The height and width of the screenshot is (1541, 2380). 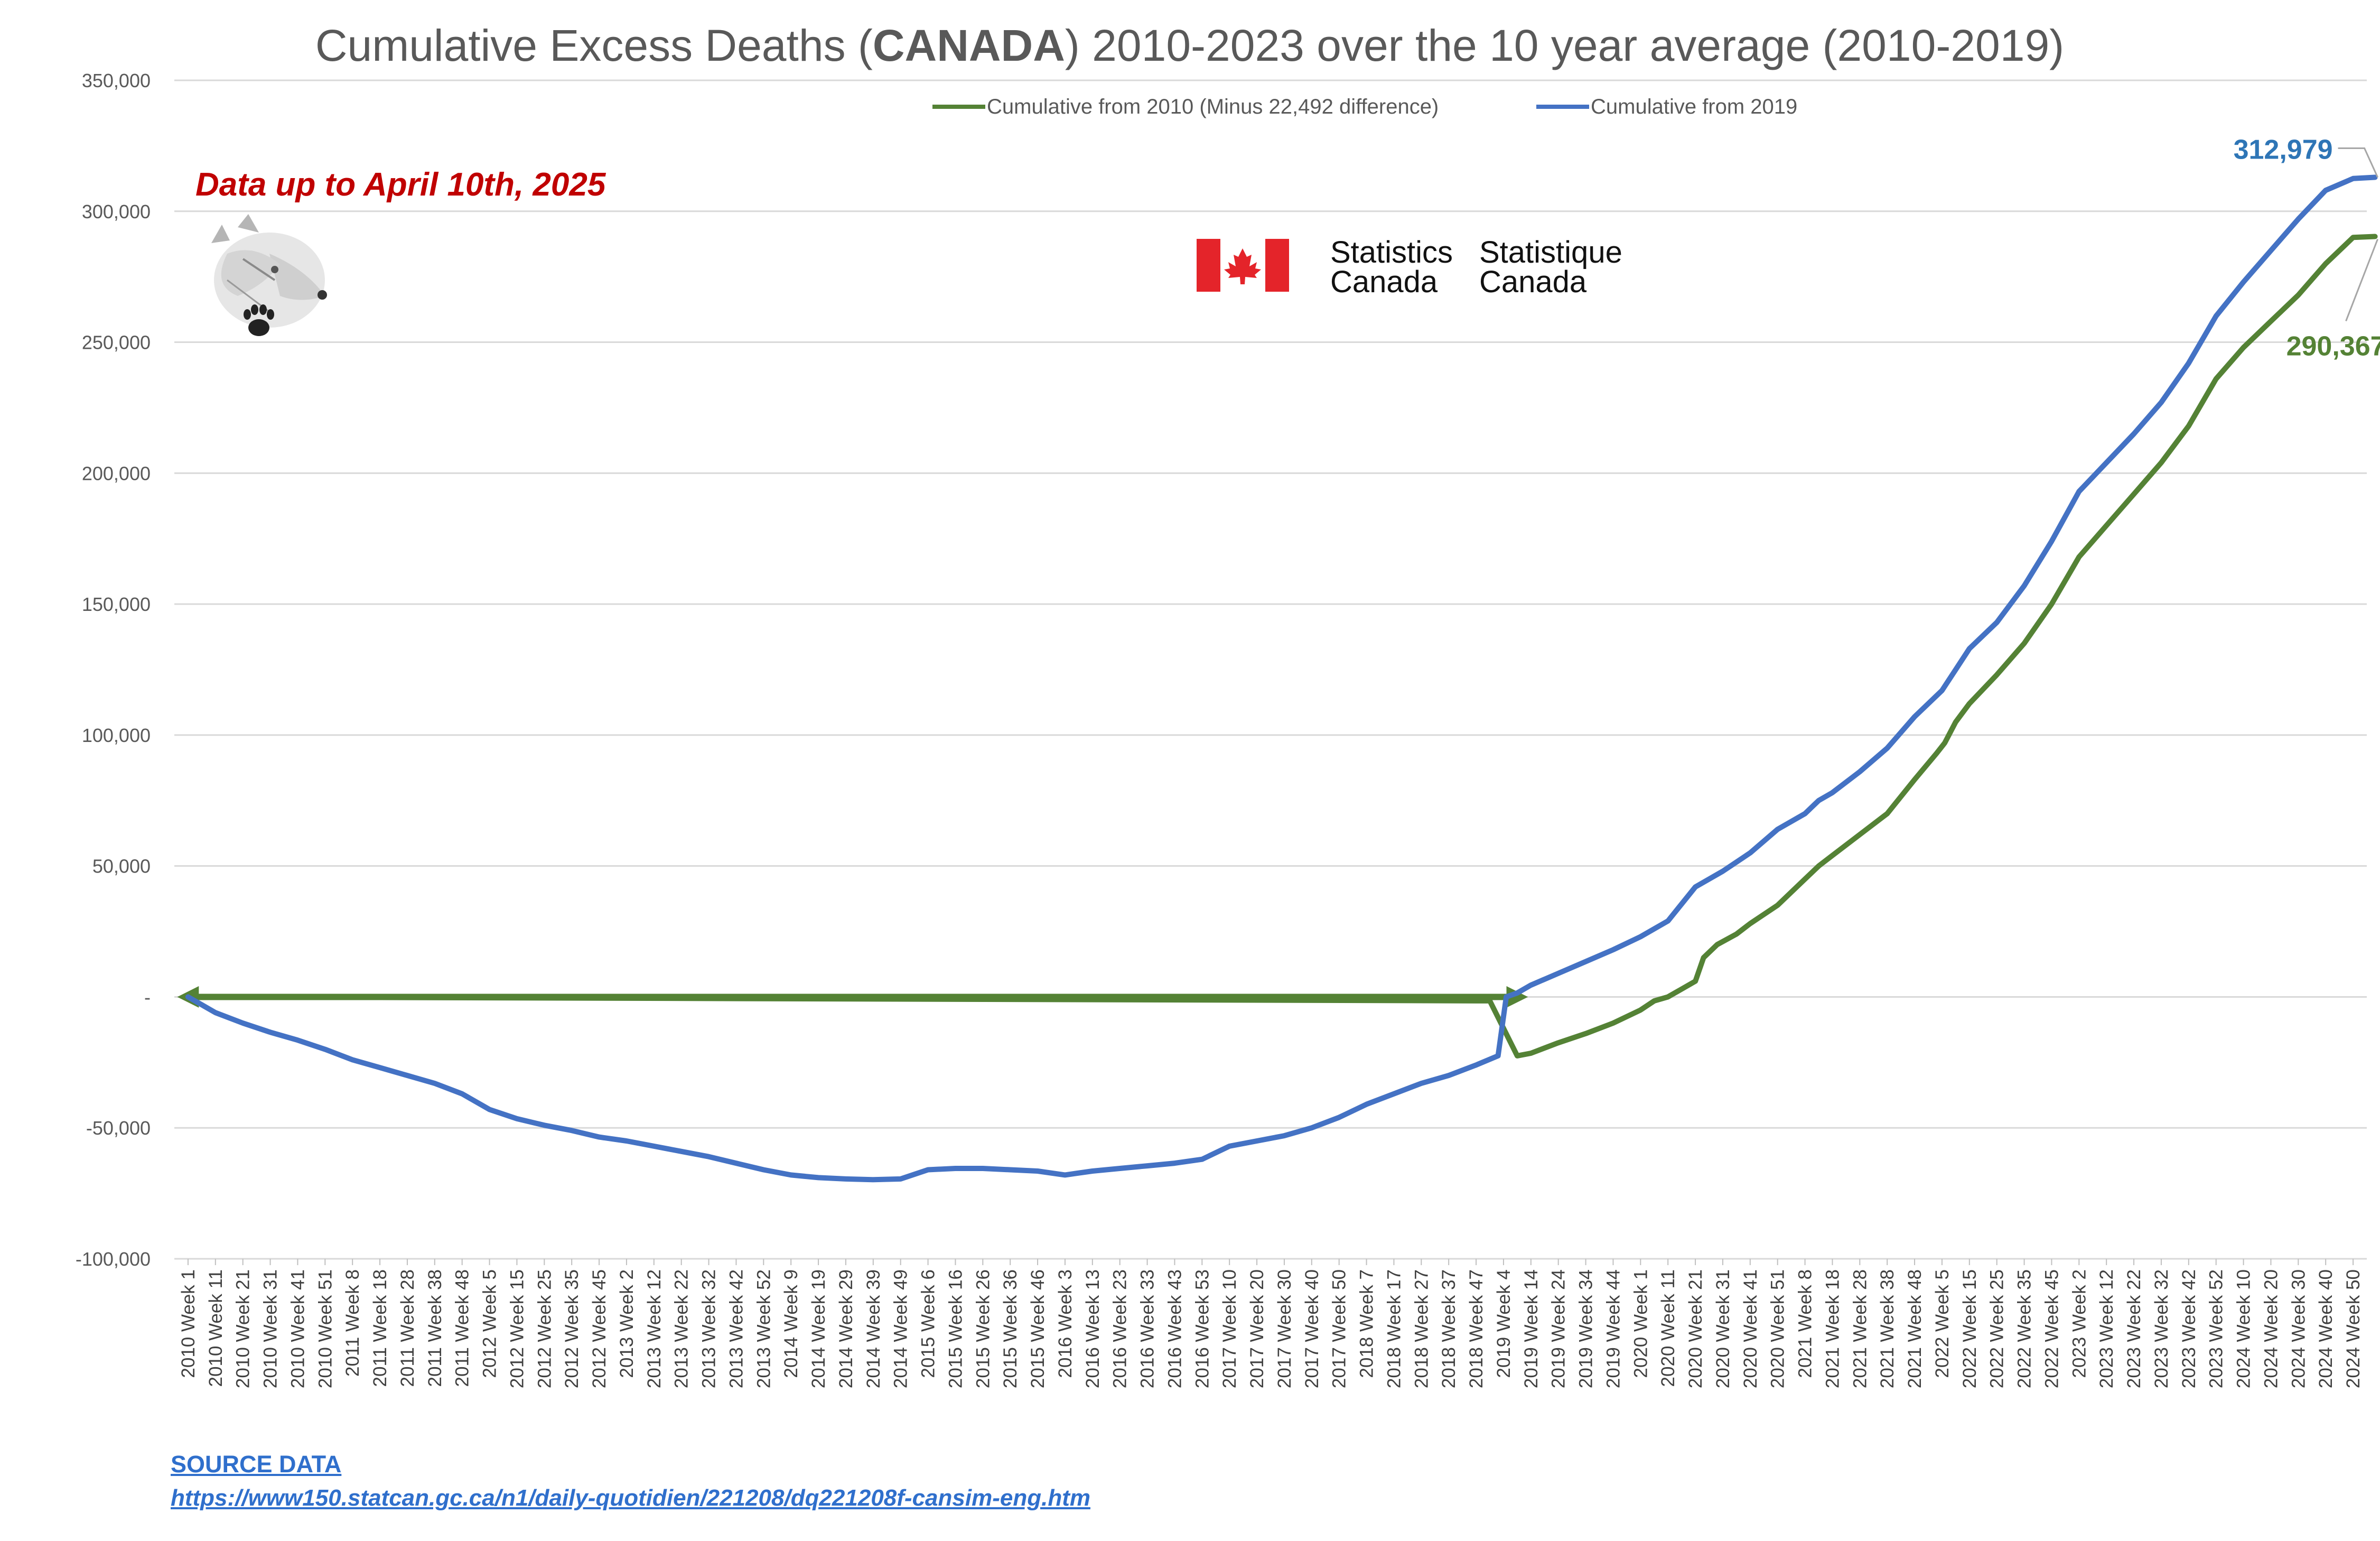 I want to click on x-tick-label: 2012 Week 5, so click(x=490, y=1323).